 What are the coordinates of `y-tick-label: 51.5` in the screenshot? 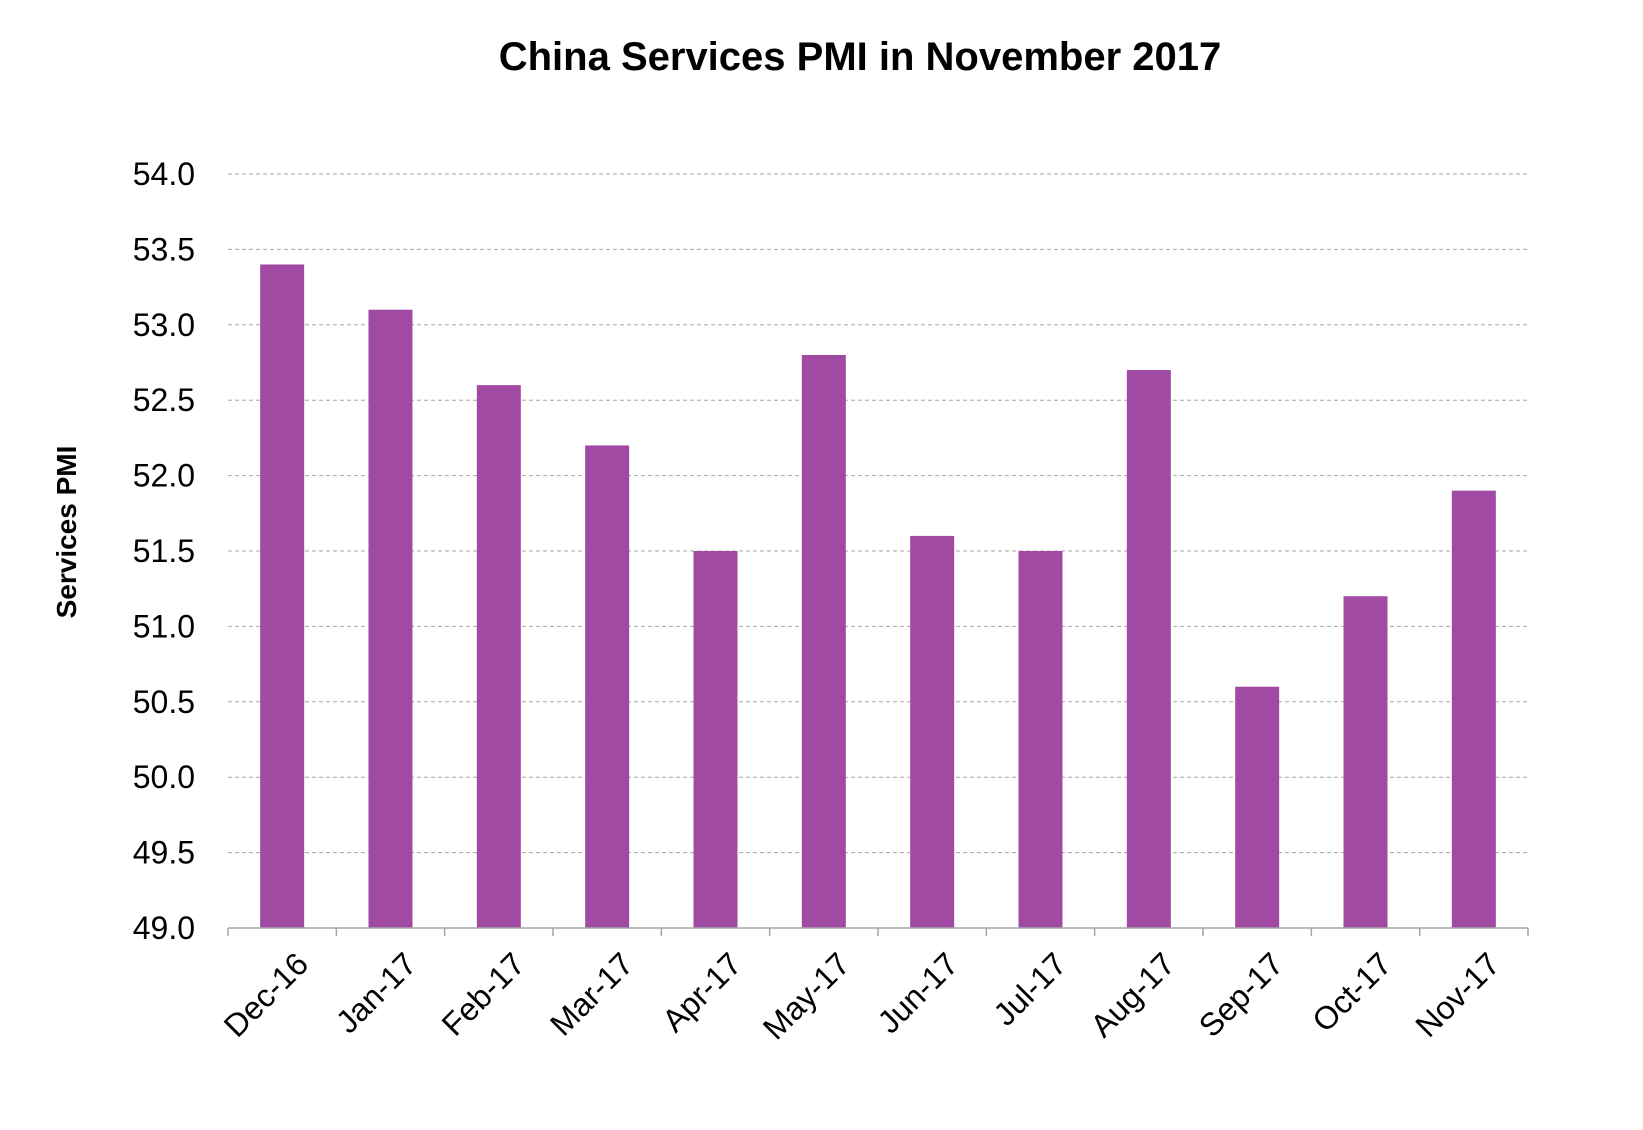 It's located at (164, 551).